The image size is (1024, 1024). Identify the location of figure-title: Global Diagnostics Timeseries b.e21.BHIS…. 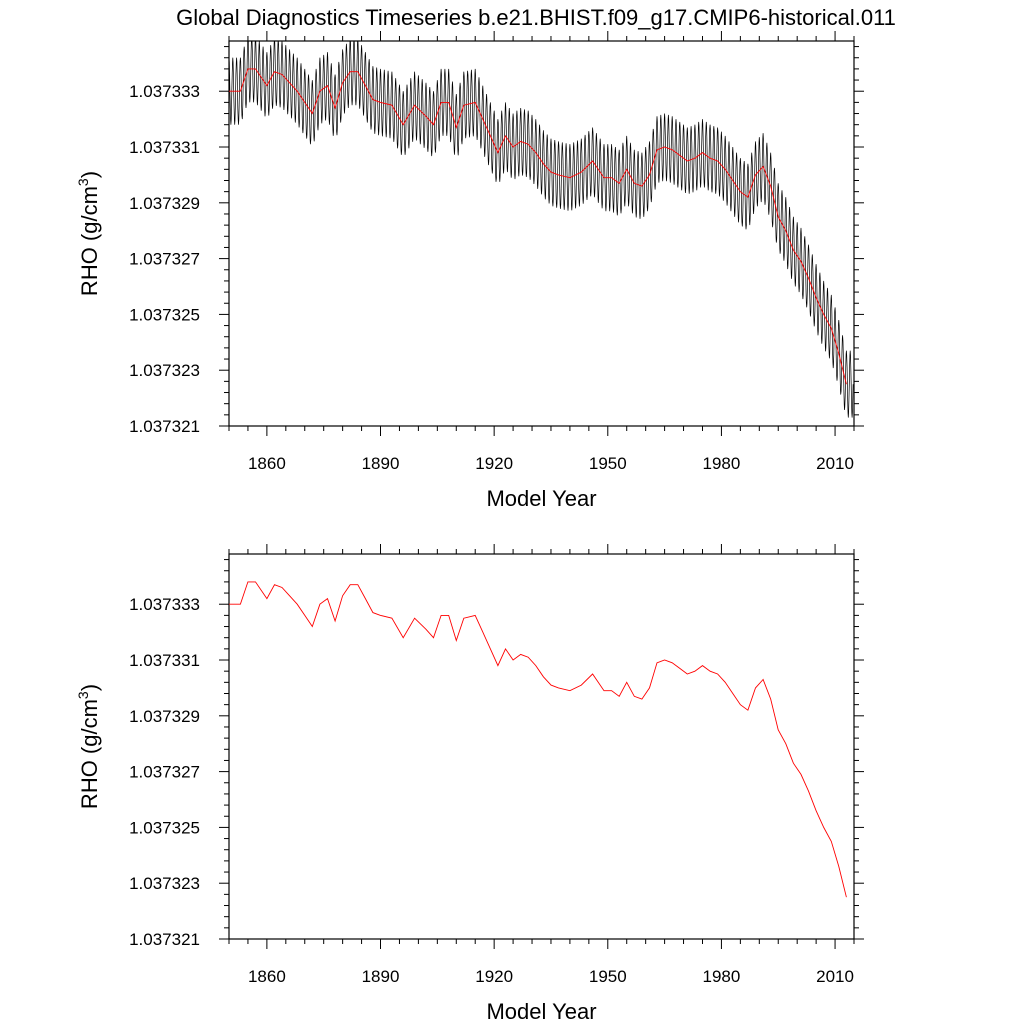
(536, 17).